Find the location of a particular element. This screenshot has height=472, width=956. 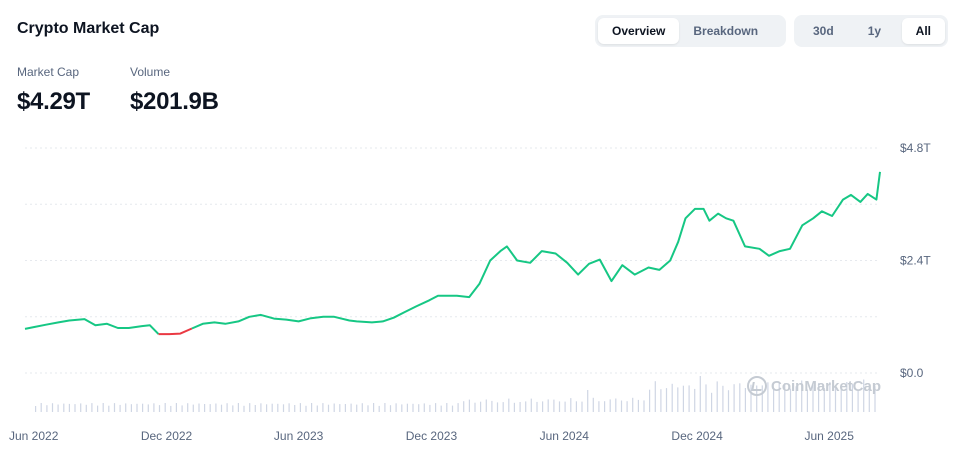

range-1y-button: 1y is located at coordinates (874, 31).